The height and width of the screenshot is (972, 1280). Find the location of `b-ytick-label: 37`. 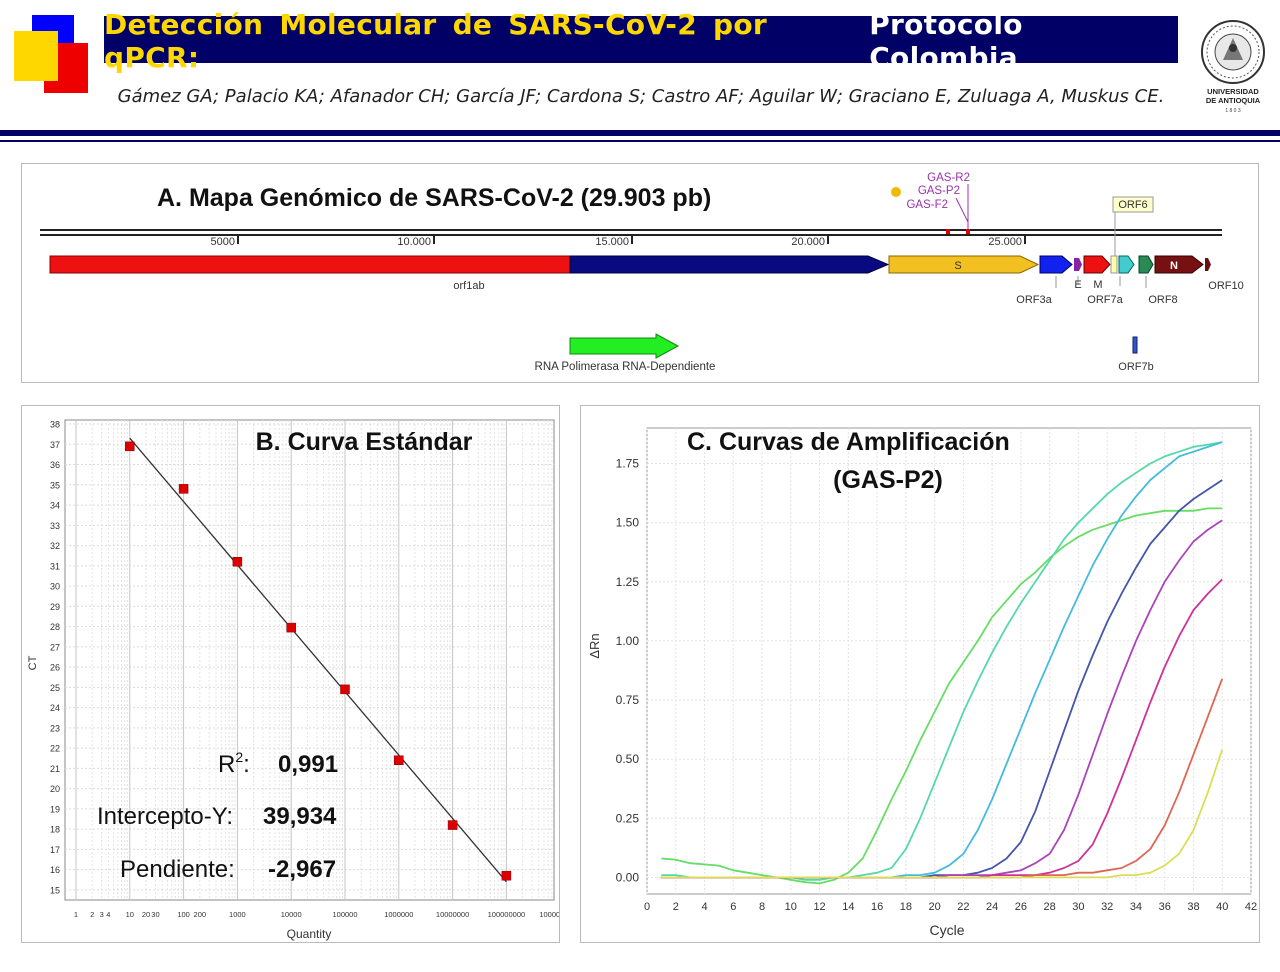

b-ytick-label: 37 is located at coordinates (55, 445).